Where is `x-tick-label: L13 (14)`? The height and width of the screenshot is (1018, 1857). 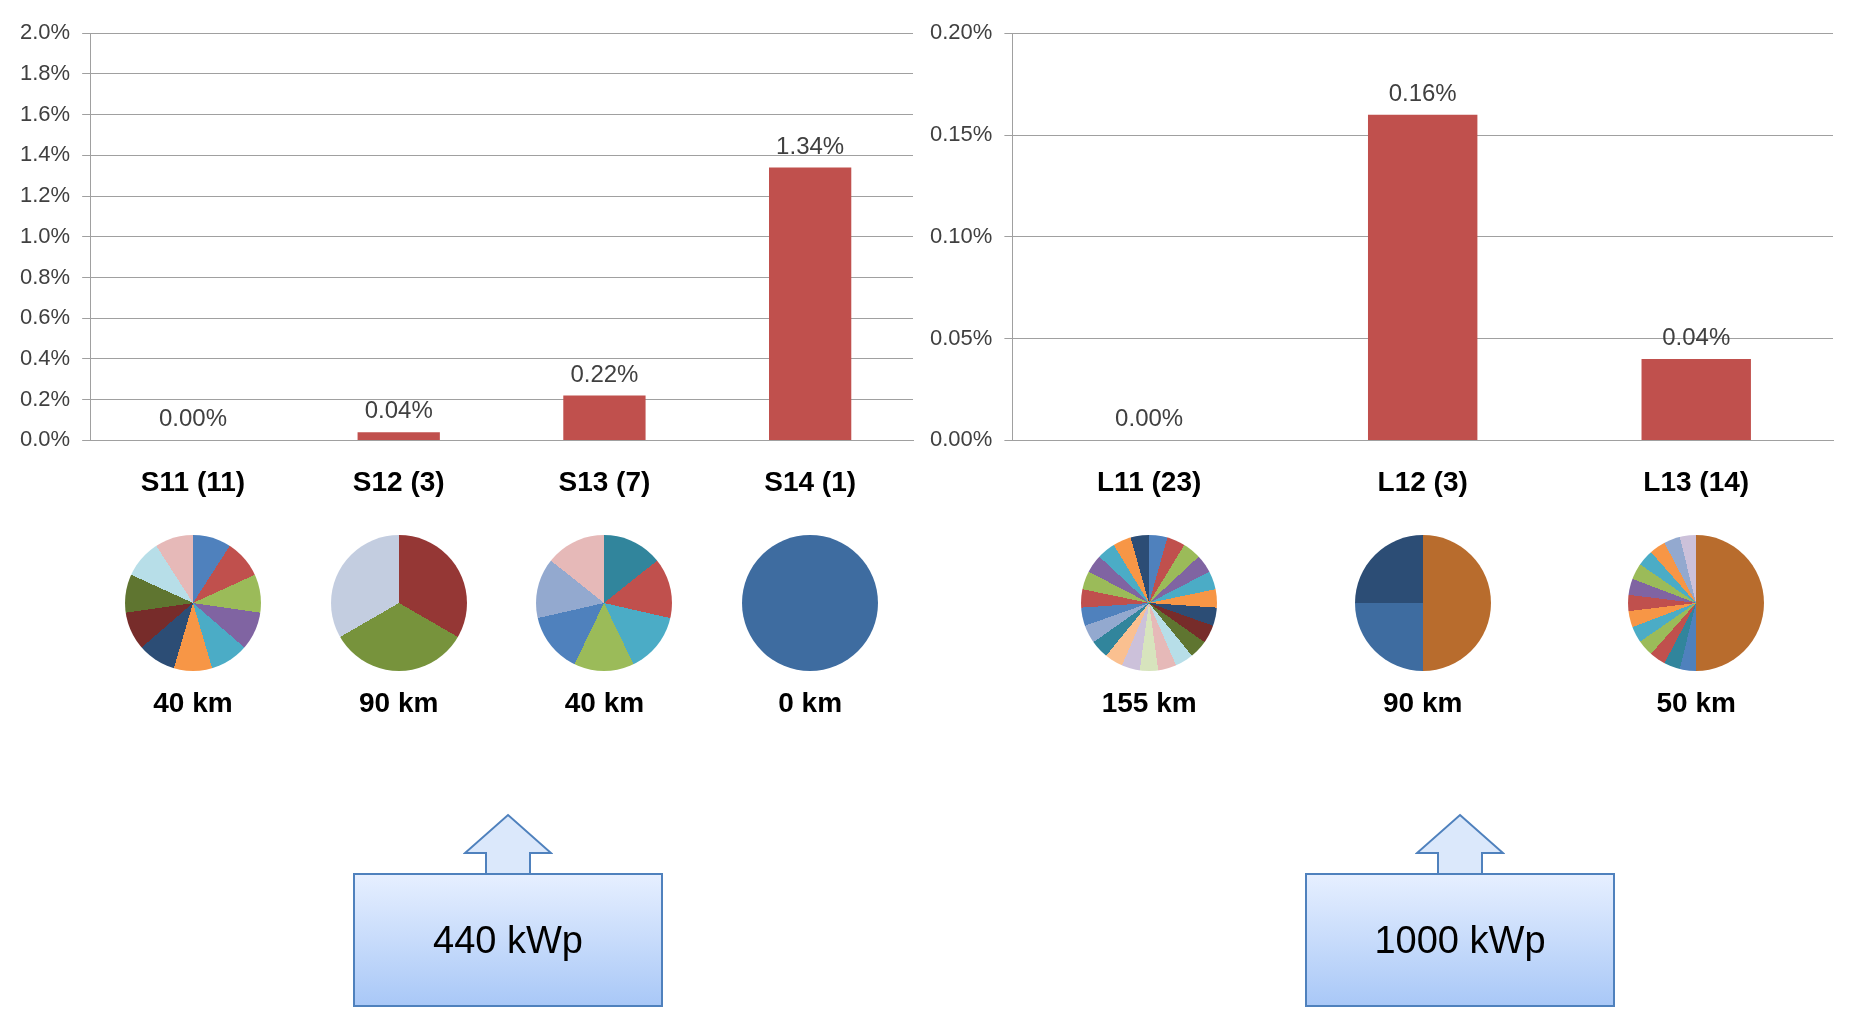 x-tick-label: L13 (14) is located at coordinates (1696, 481).